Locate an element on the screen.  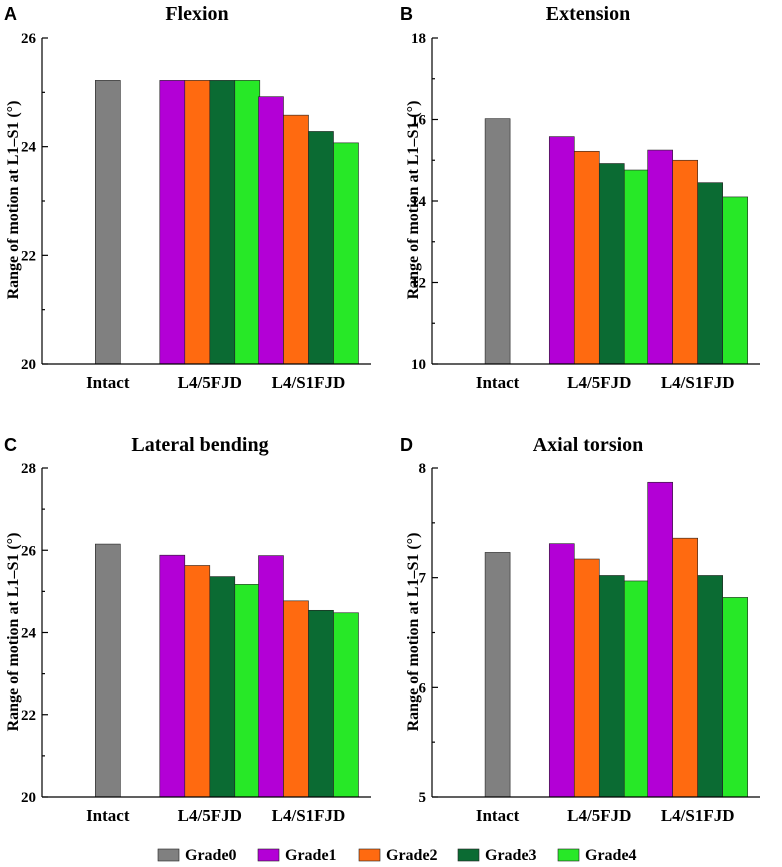
legend-label: Grade2 is located at coordinates (412, 855).